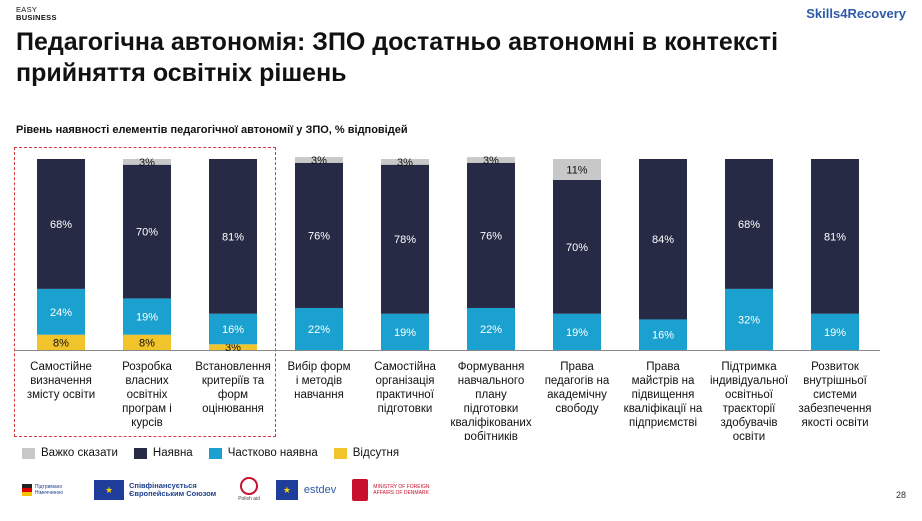 This screenshot has height=521, width=922. I want to click on bar-label-partial-7: 16%, so click(663, 336).